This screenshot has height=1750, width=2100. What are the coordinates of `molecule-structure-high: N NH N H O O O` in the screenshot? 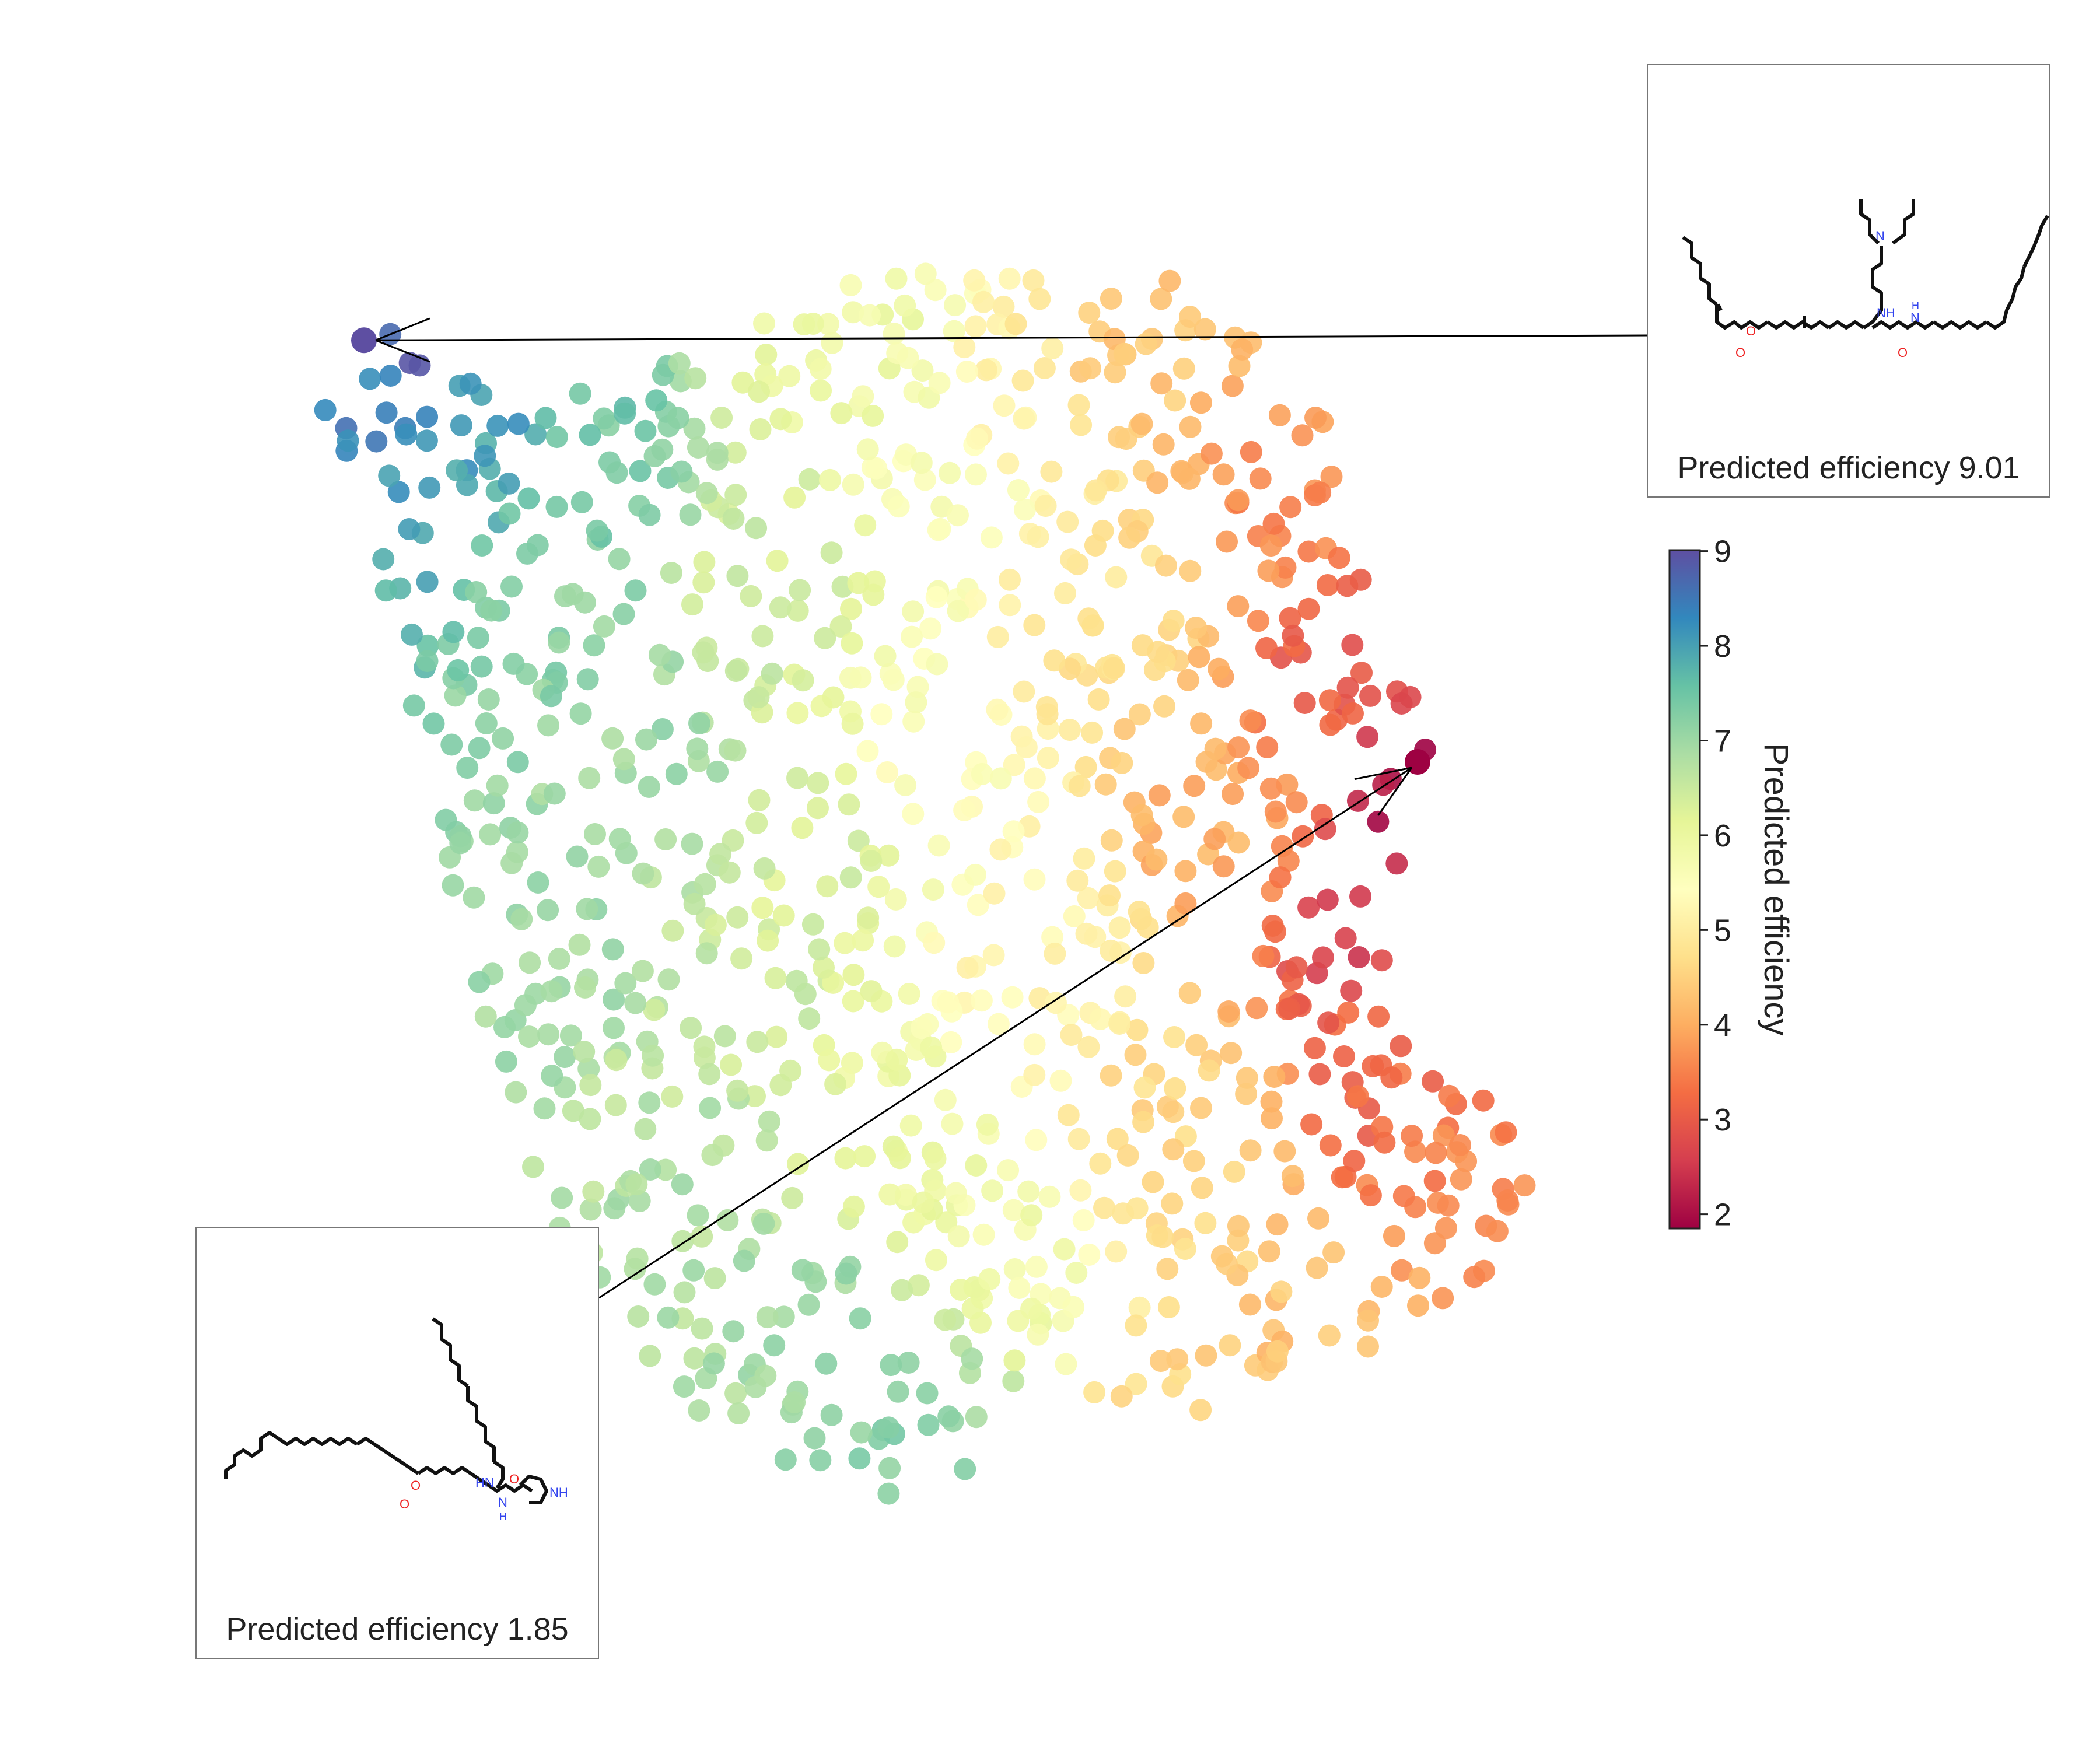 It's located at (1866, 280).